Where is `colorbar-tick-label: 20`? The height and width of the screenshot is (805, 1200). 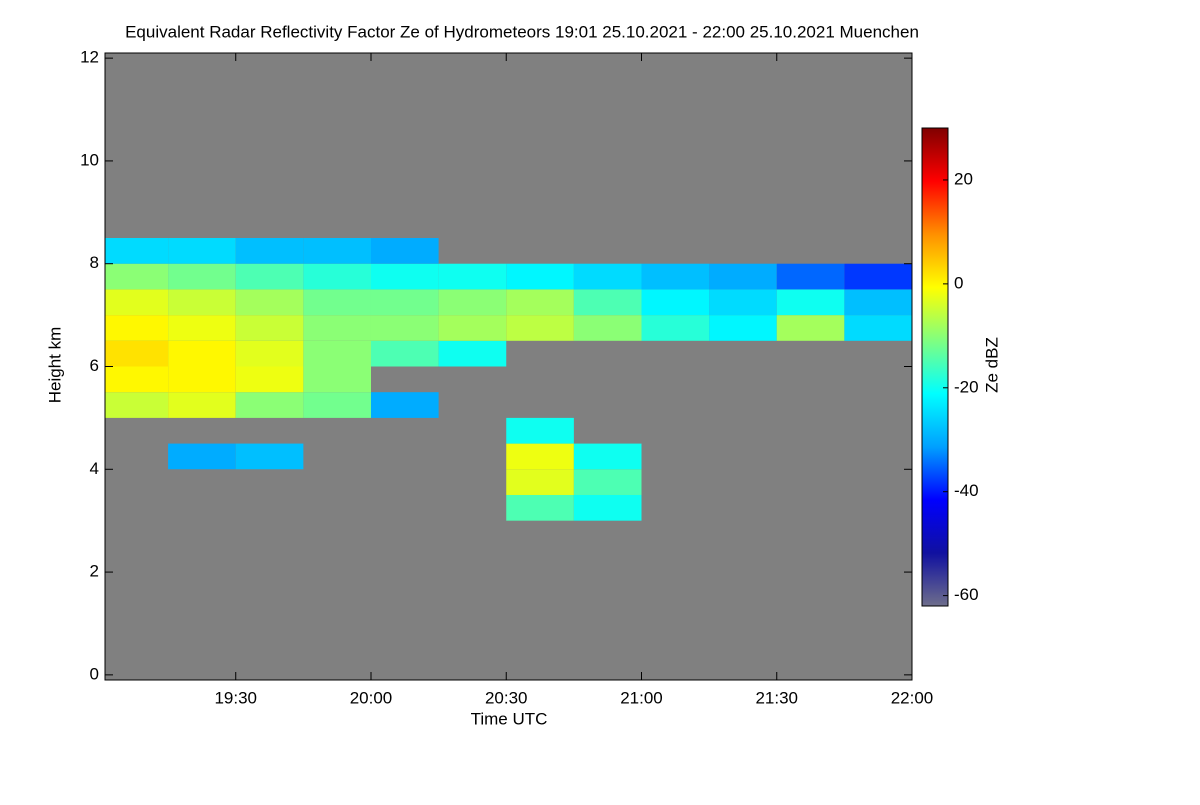
colorbar-tick-label: 20 is located at coordinates (963, 178).